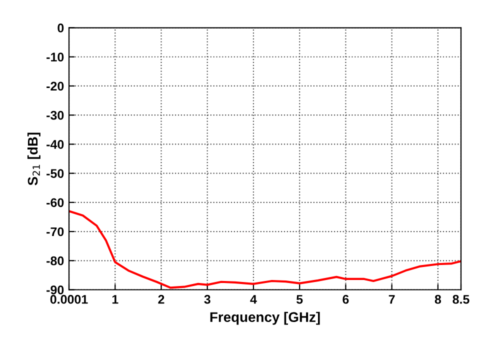 The width and height of the screenshot is (500, 347). I want to click on x-tick-label: 8, so click(438, 299).